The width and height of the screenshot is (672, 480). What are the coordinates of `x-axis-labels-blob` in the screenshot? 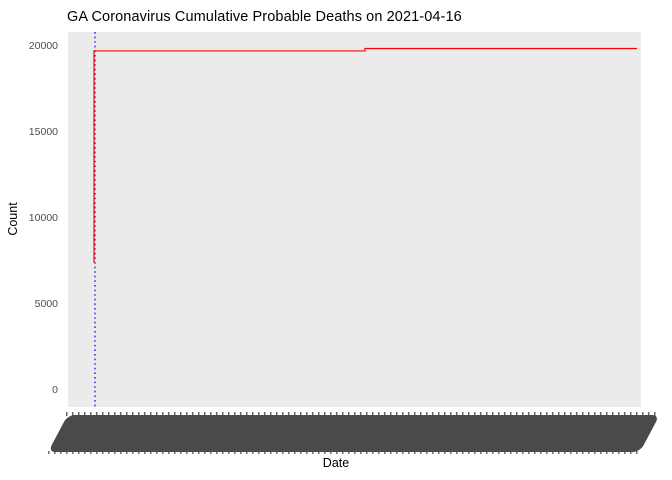 It's located at (354, 433).